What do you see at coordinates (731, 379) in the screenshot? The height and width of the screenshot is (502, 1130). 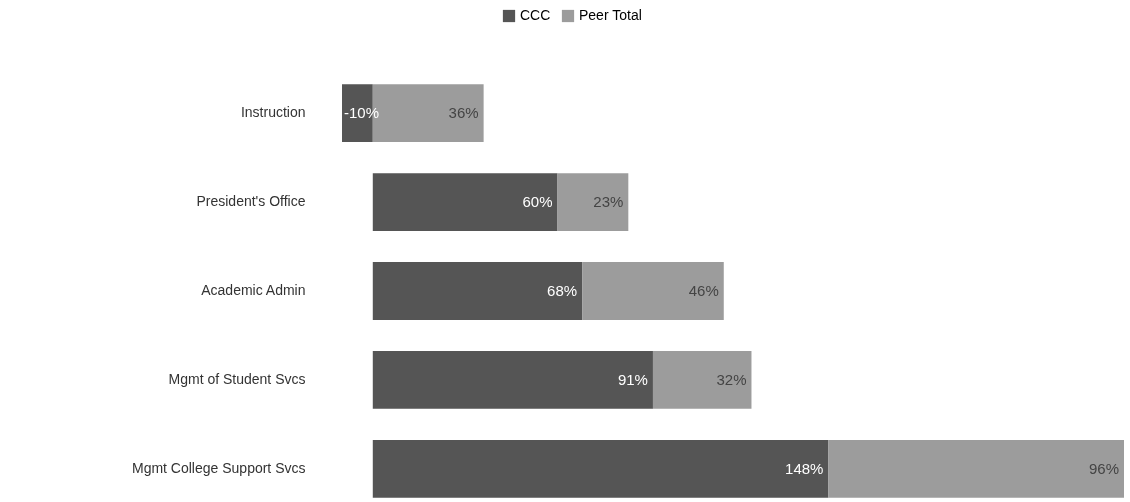 I see `data-label: 32%` at bounding box center [731, 379].